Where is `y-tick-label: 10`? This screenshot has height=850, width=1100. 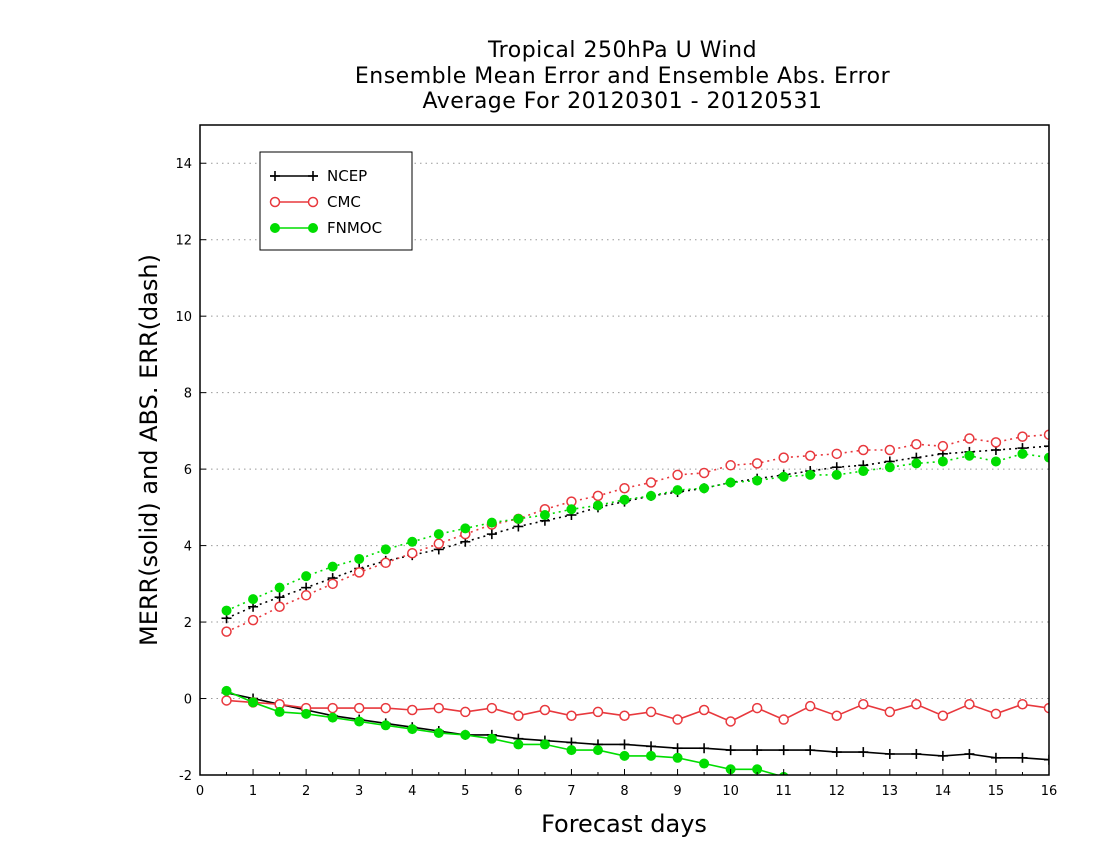 y-tick-label: 10 is located at coordinates (183, 317).